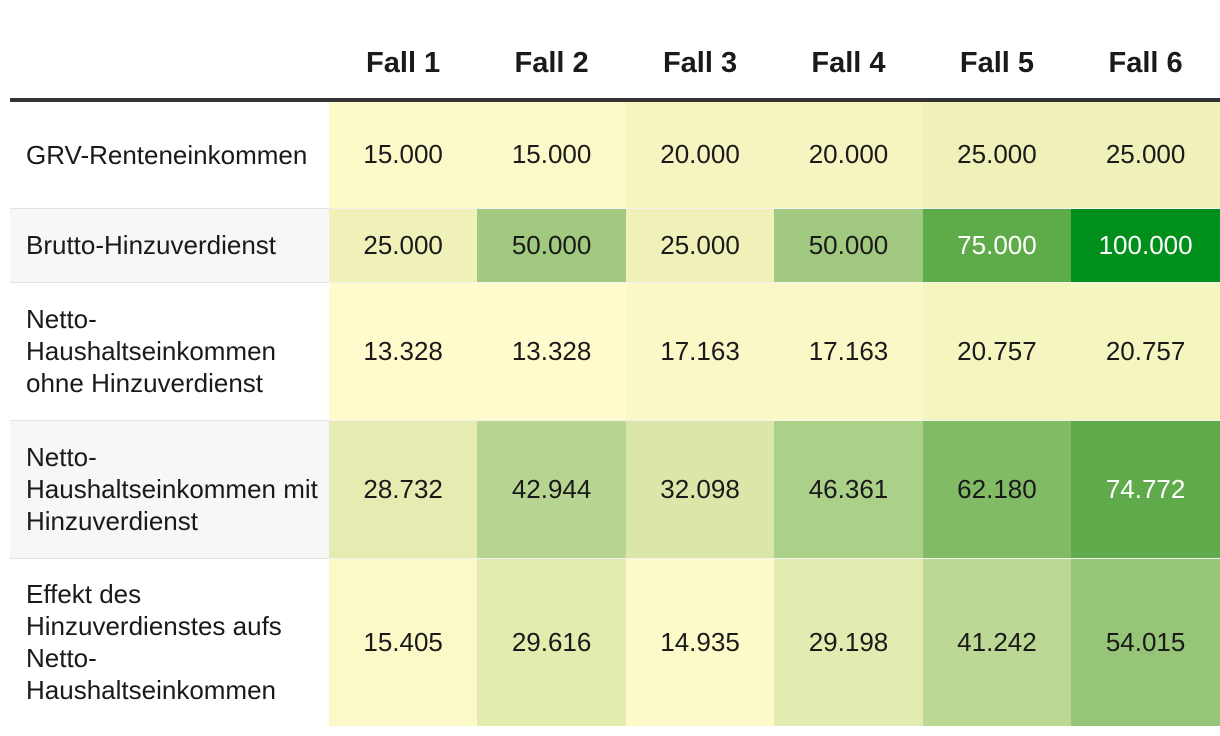 This screenshot has height=736, width=1220. Describe the element at coordinates (700, 642) in the screenshot. I see `heatmap-cell: 14.935` at that location.